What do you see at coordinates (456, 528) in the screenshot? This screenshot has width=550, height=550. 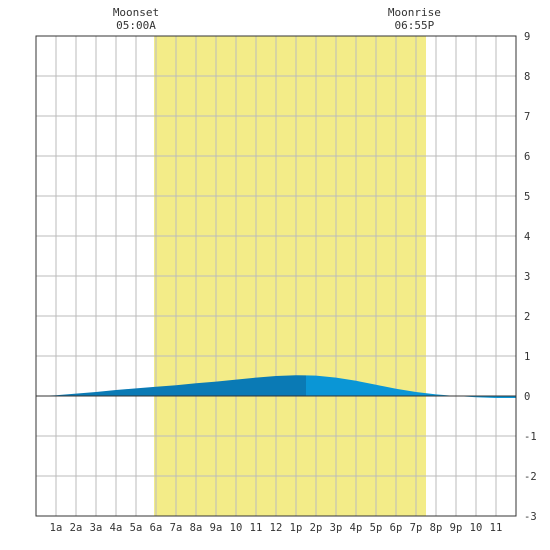 I see `x-tick-label: 9p` at bounding box center [456, 528].